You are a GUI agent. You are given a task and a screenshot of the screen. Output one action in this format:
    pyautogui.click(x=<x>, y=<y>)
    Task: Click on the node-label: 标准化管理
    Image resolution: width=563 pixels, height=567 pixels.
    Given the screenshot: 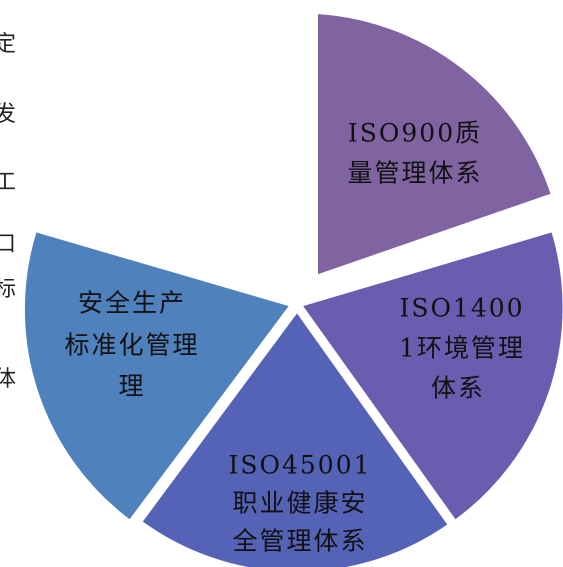 What is the action you would take?
    pyautogui.click(x=131, y=345)
    